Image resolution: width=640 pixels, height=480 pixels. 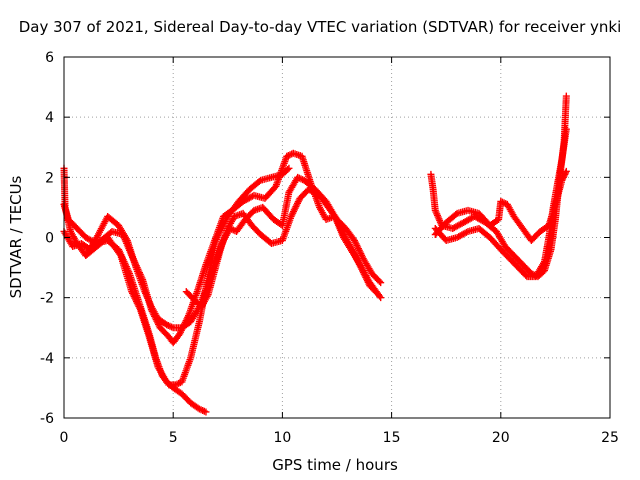 I want to click on x-tick-label: 10, so click(x=282, y=438).